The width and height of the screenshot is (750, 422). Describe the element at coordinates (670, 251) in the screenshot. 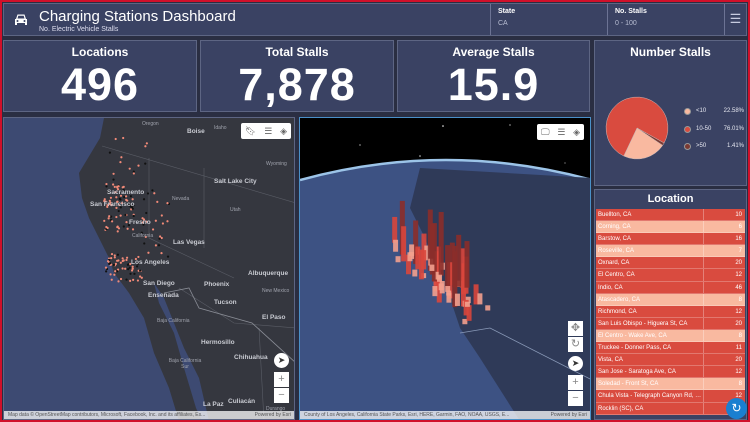

I see `table-row: Roseville, CA 7` at that location.